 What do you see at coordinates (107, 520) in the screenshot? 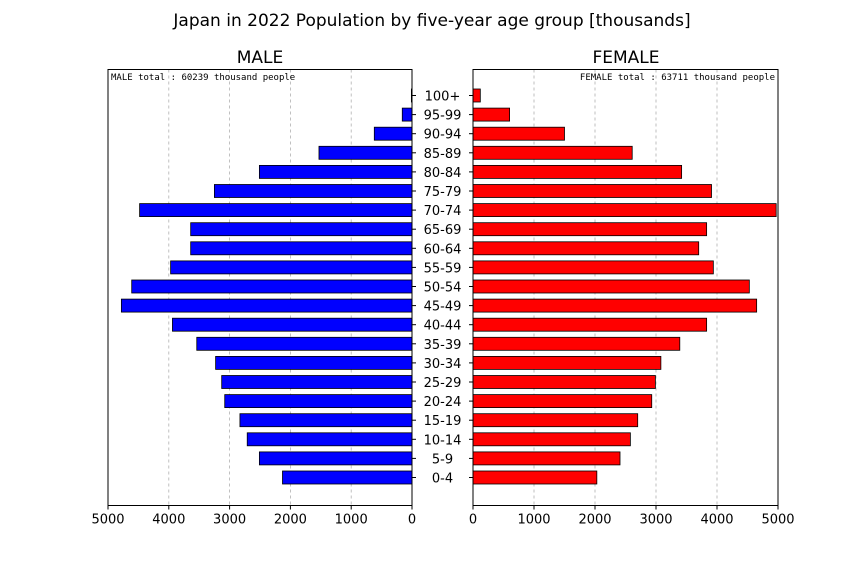
I see `male-x-tick-label: 5000` at bounding box center [107, 520].